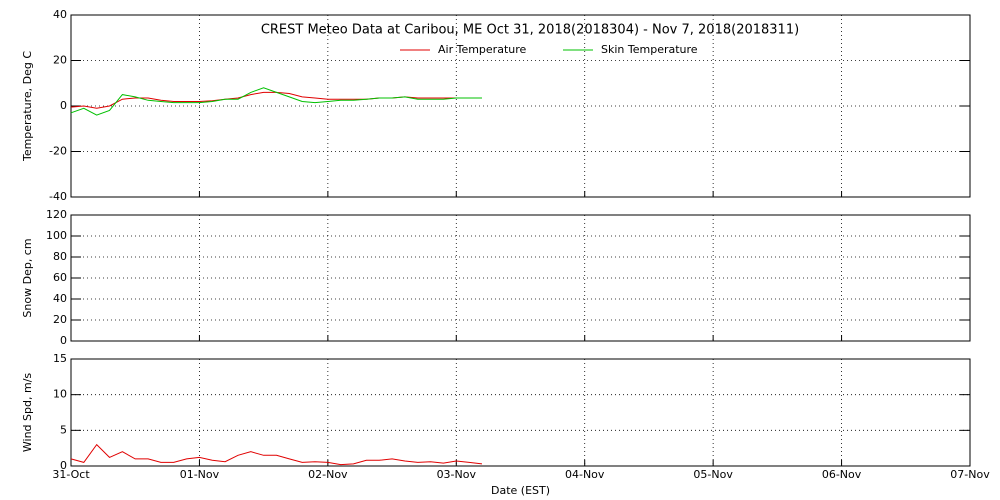 The width and height of the screenshot is (1000, 500). Describe the element at coordinates (27, 106) in the screenshot. I see `y-axis-label: Temperature, Deg C` at that location.